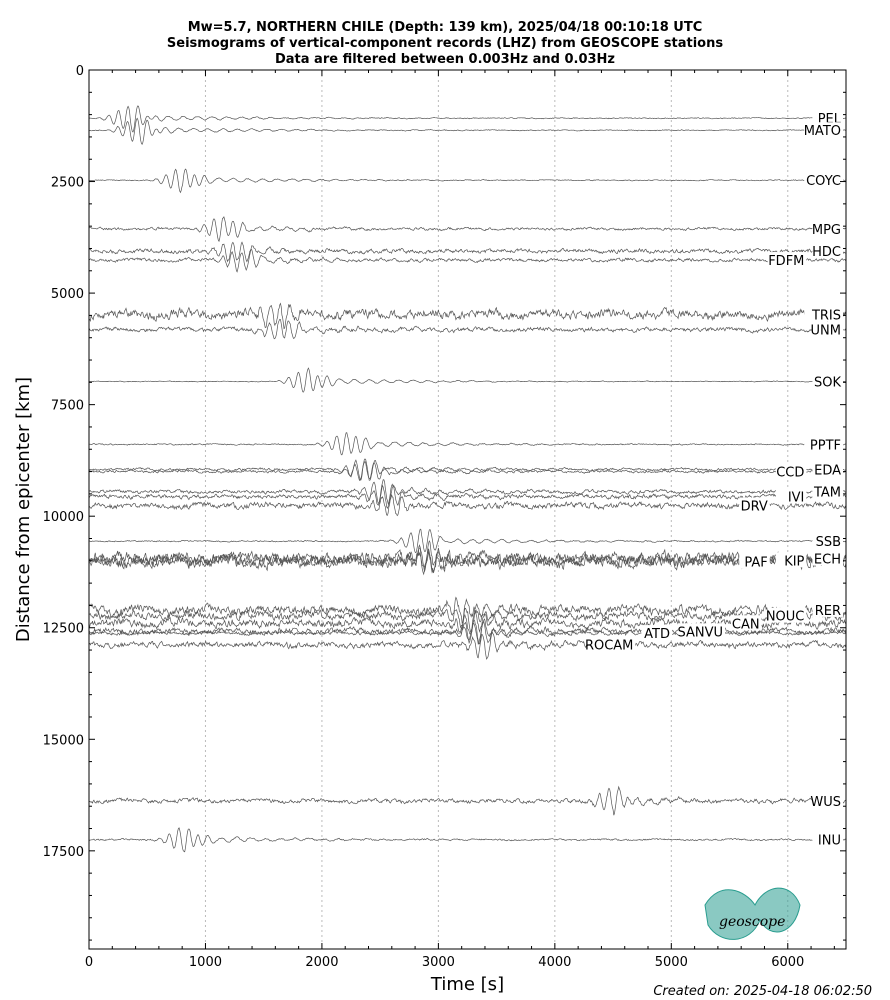  Describe the element at coordinates (467, 505) in the screenshot. I see `seismogram-trace-drv` at that location.